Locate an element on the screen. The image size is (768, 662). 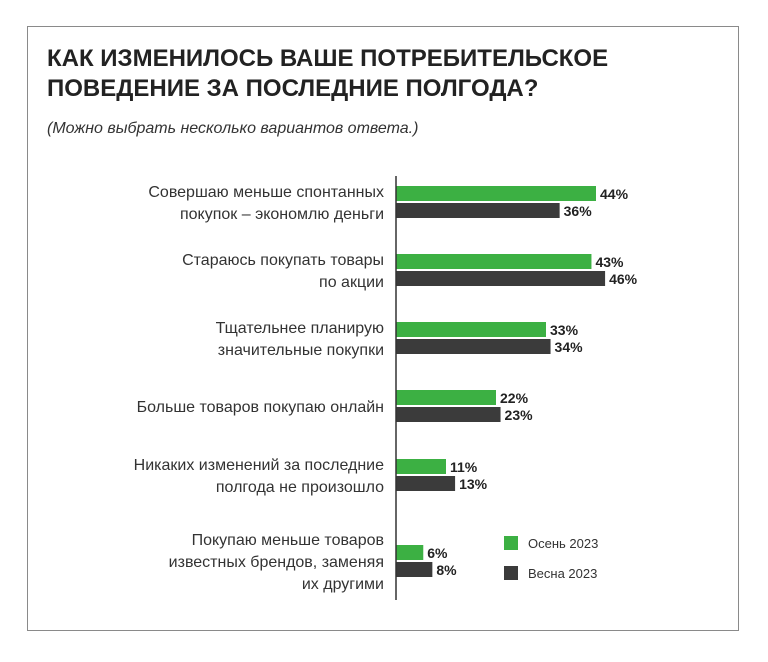
value-label: 46% is located at coordinates (623, 279).